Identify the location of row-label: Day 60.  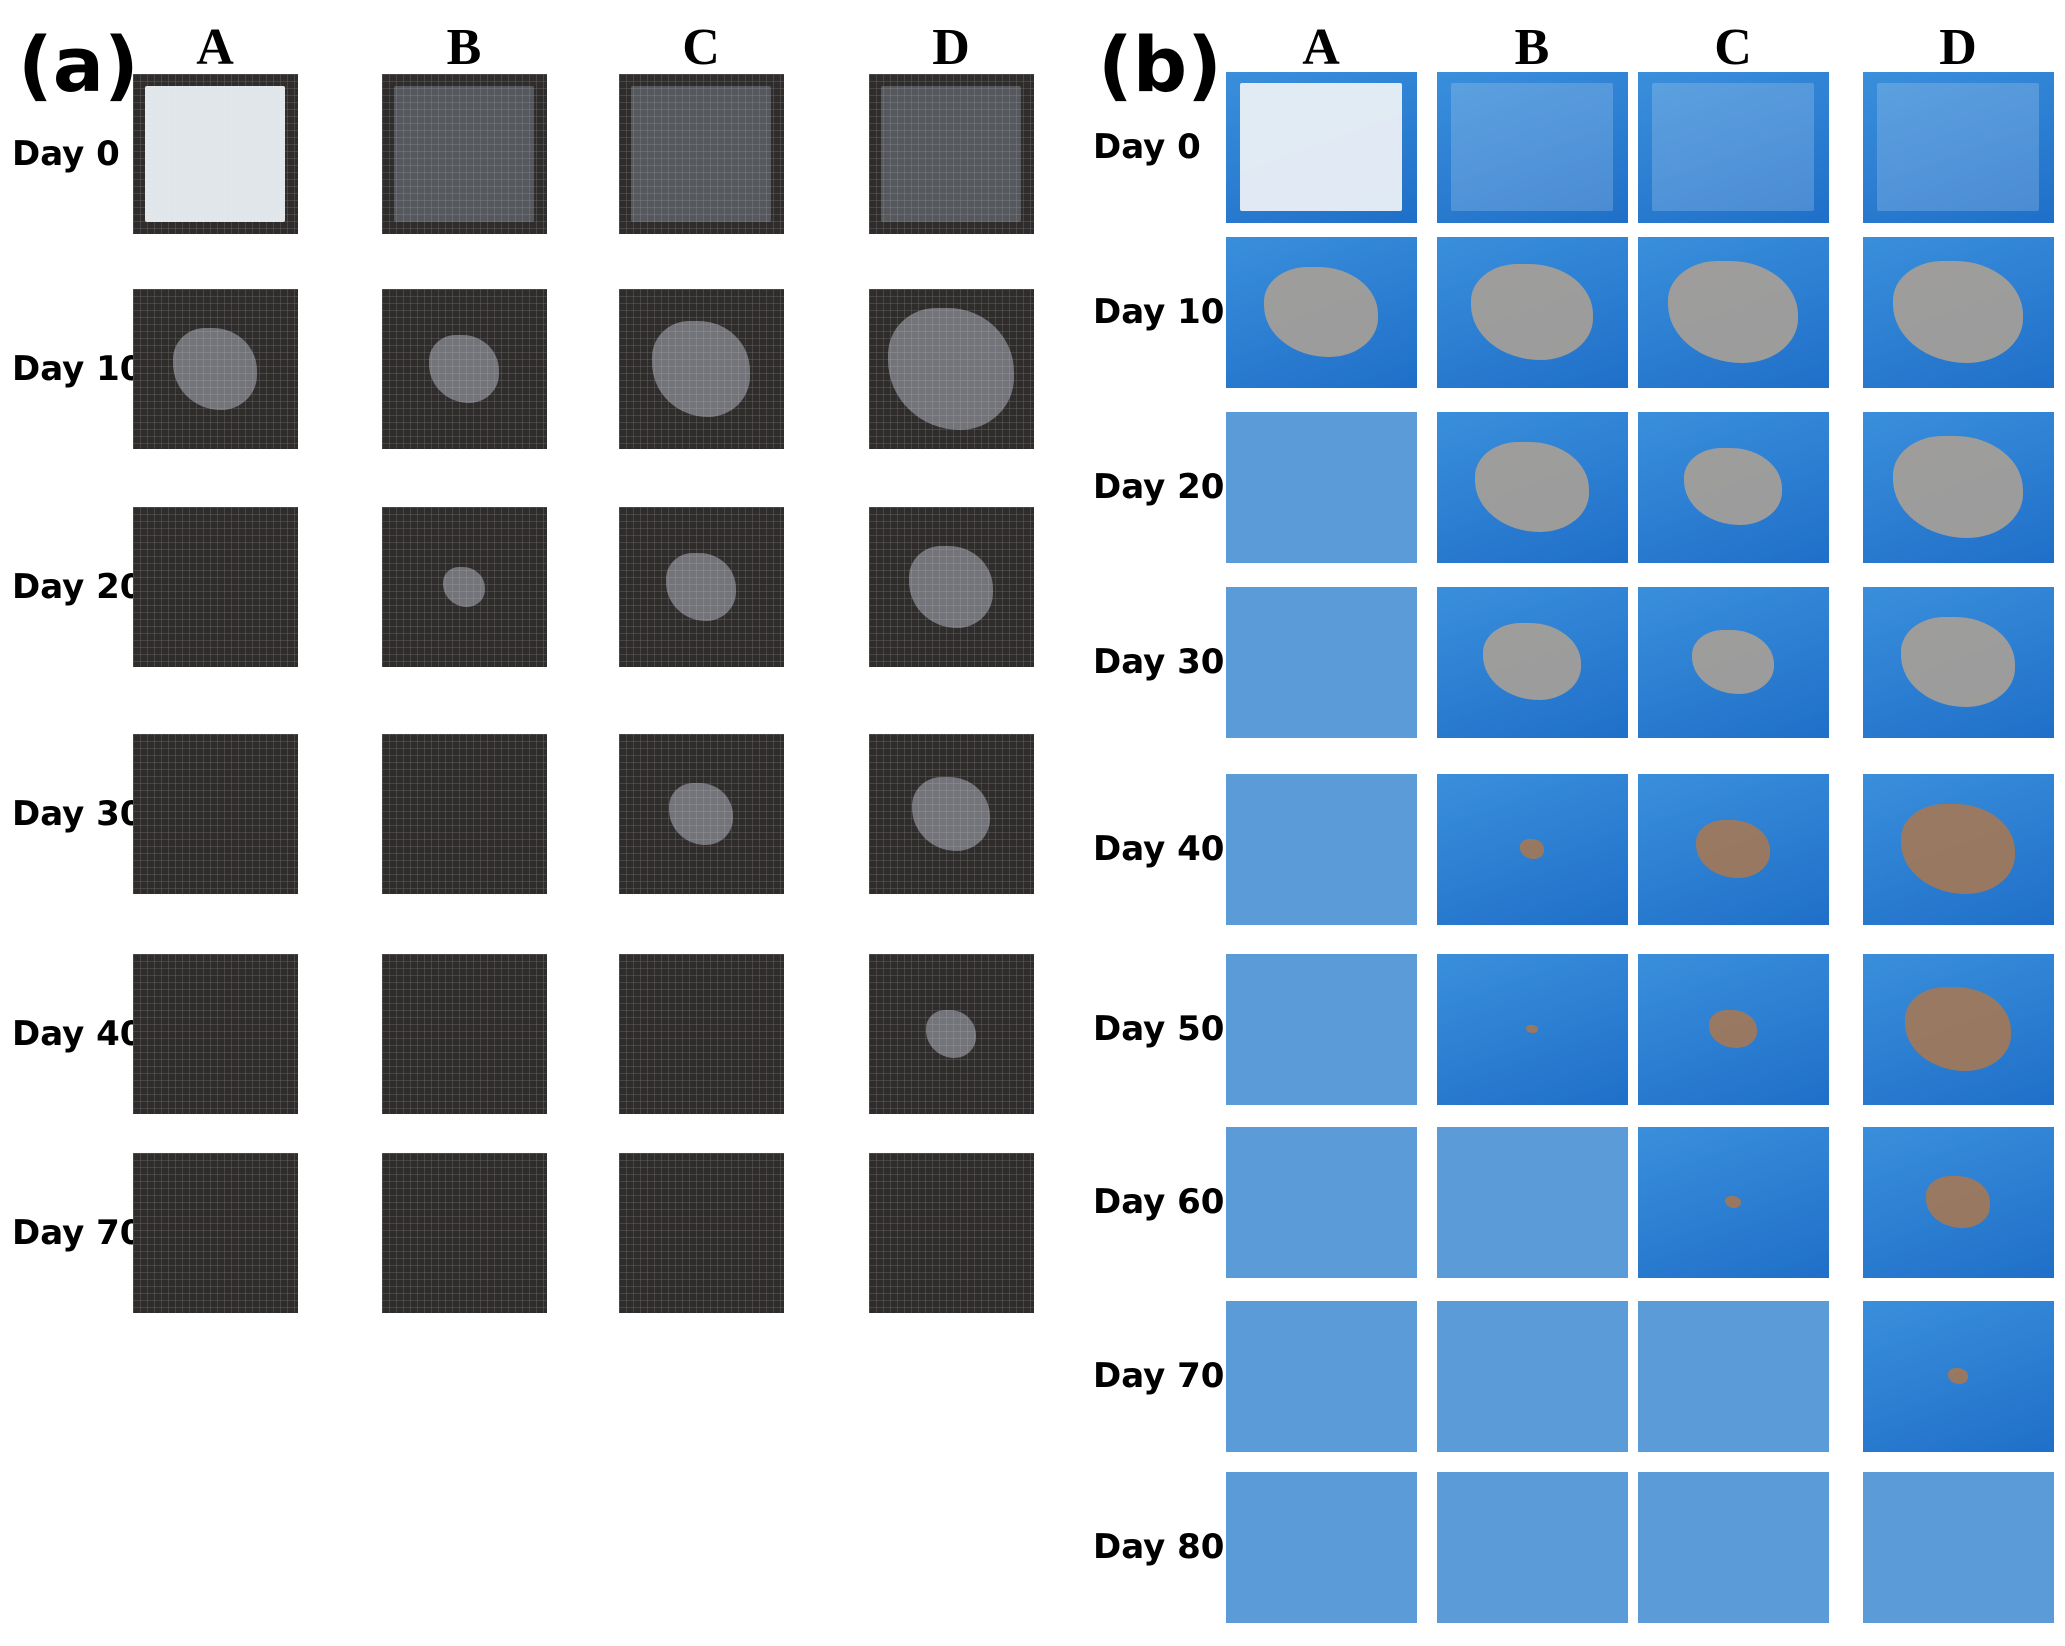
(1159, 1202).